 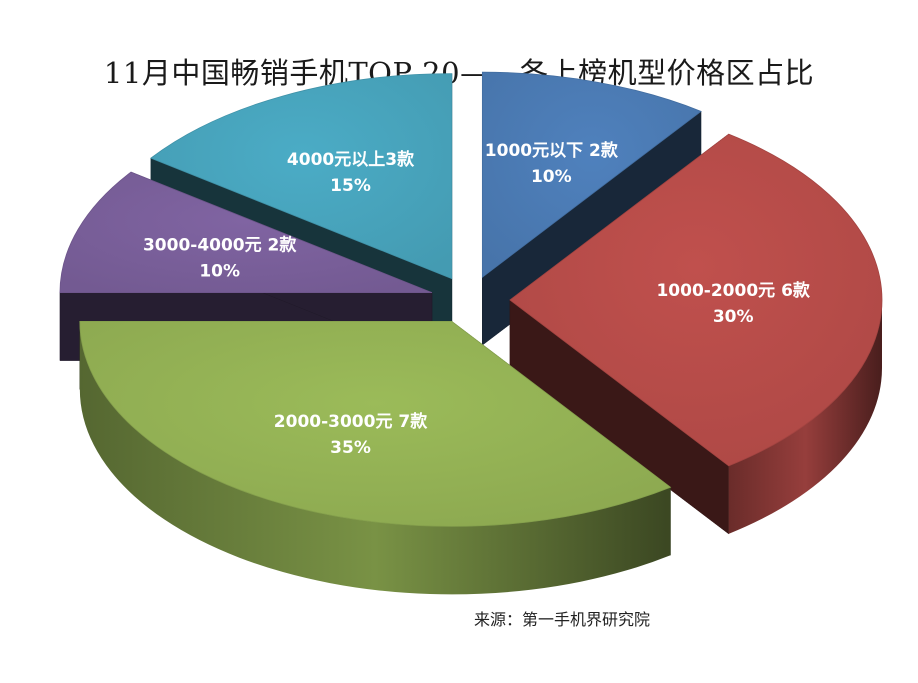 What do you see at coordinates (552, 150) in the screenshot?
I see `slice-label-1: 1000元以下 2款` at bounding box center [552, 150].